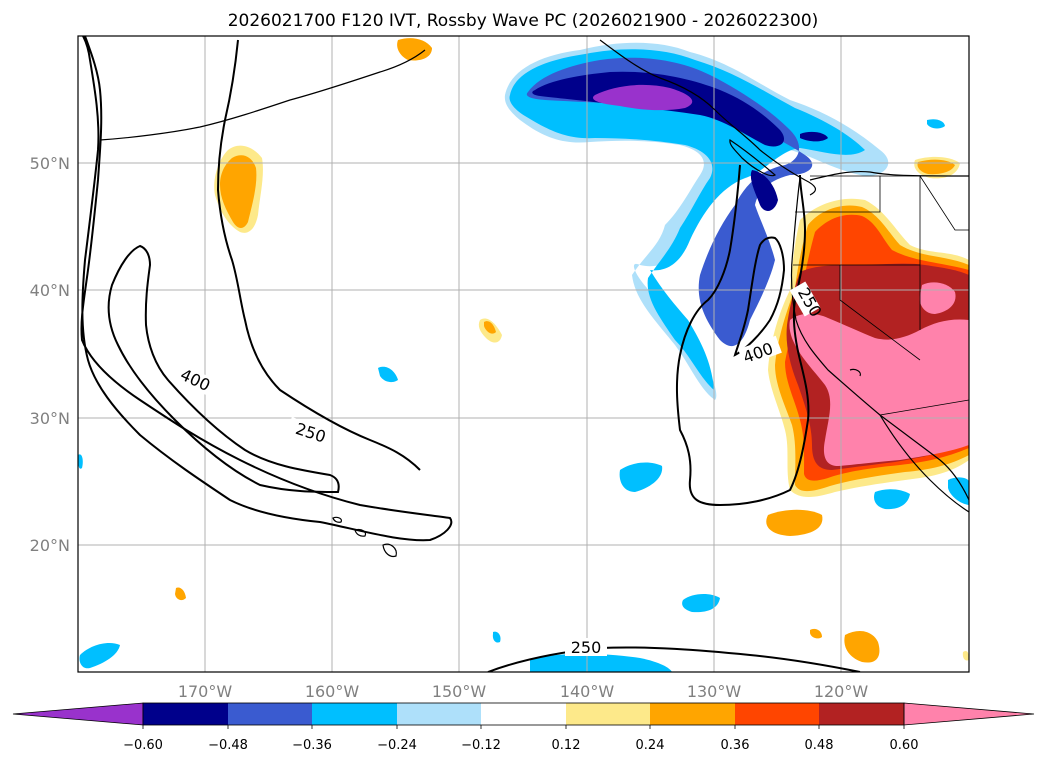  I want to click on colorbar-outline, so click(523, 714).